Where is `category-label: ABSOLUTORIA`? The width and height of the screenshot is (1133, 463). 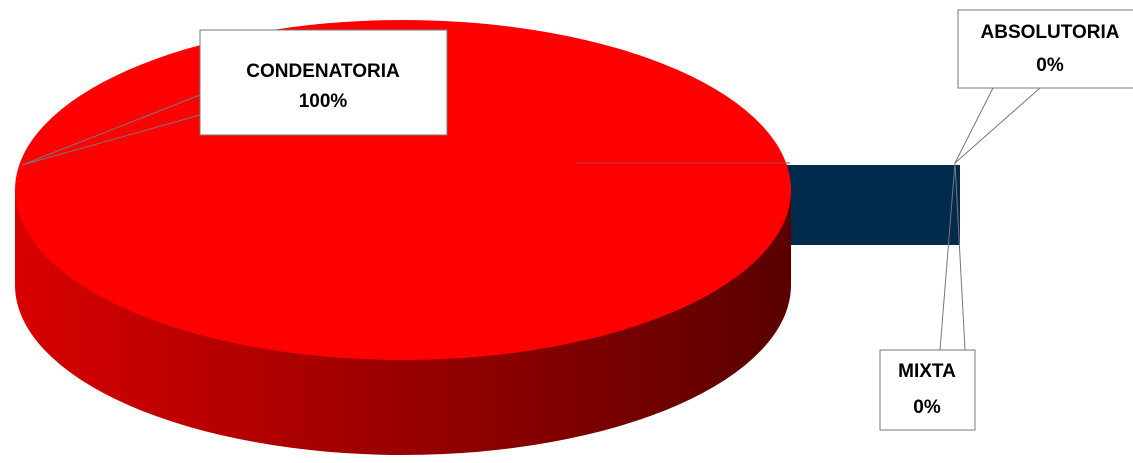
category-label: ABSOLUTORIA is located at coordinates (1050, 32).